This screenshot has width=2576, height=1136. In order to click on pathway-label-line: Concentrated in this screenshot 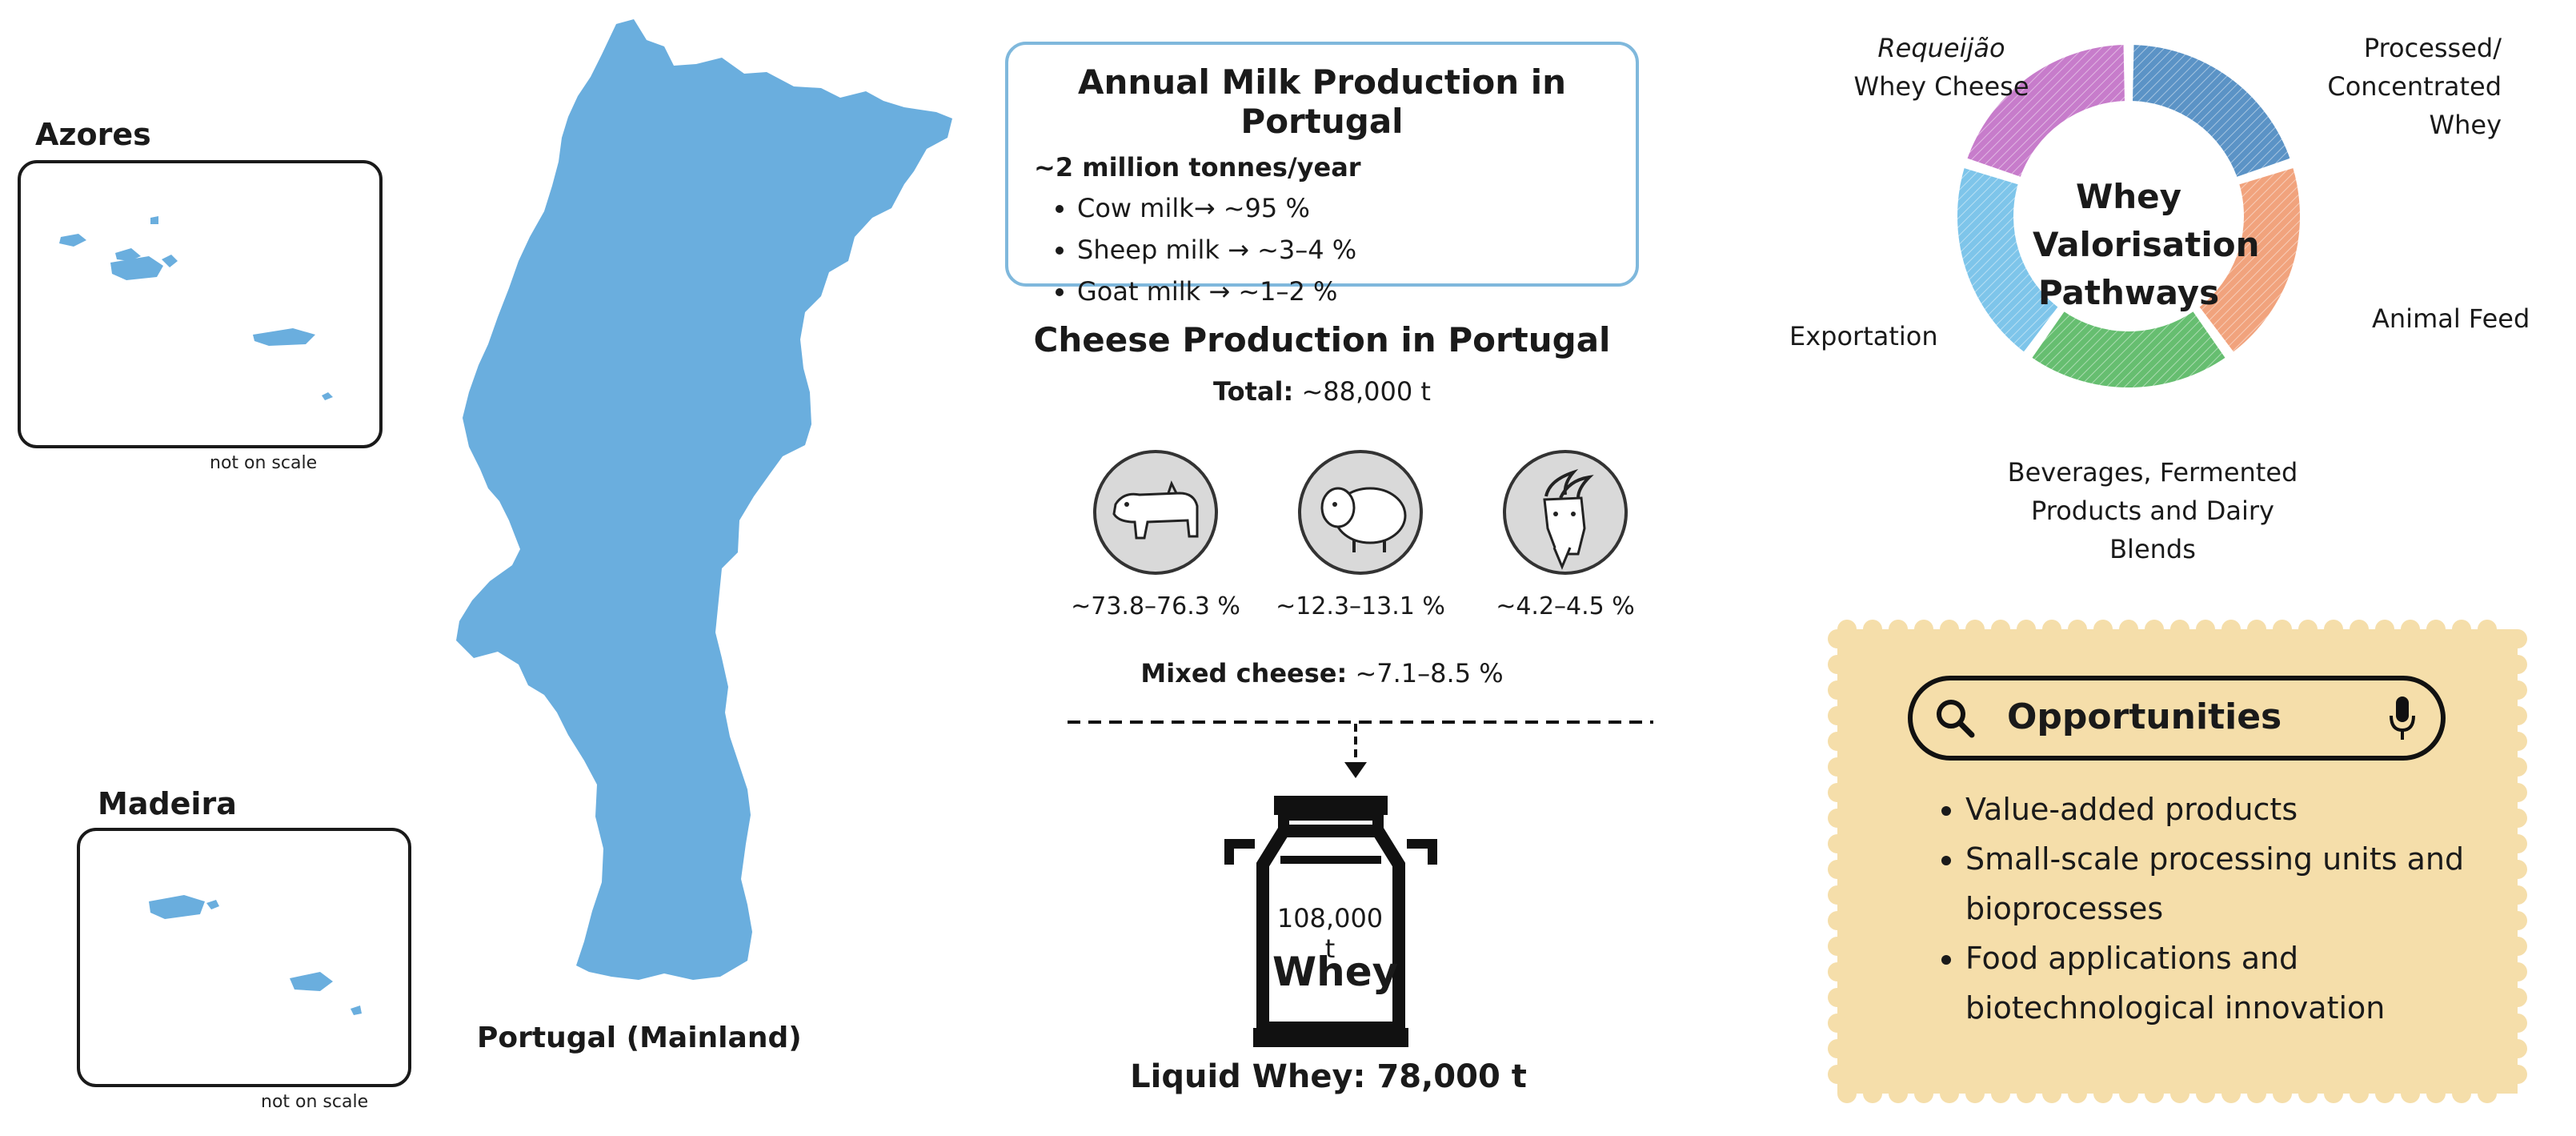, I will do `click(2414, 87)`.